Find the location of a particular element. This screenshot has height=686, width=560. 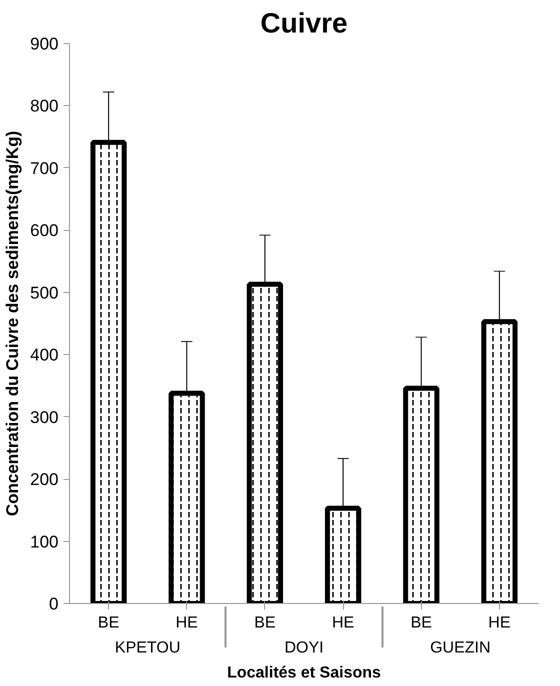

y-tick-label: 800 is located at coordinates (44, 106).